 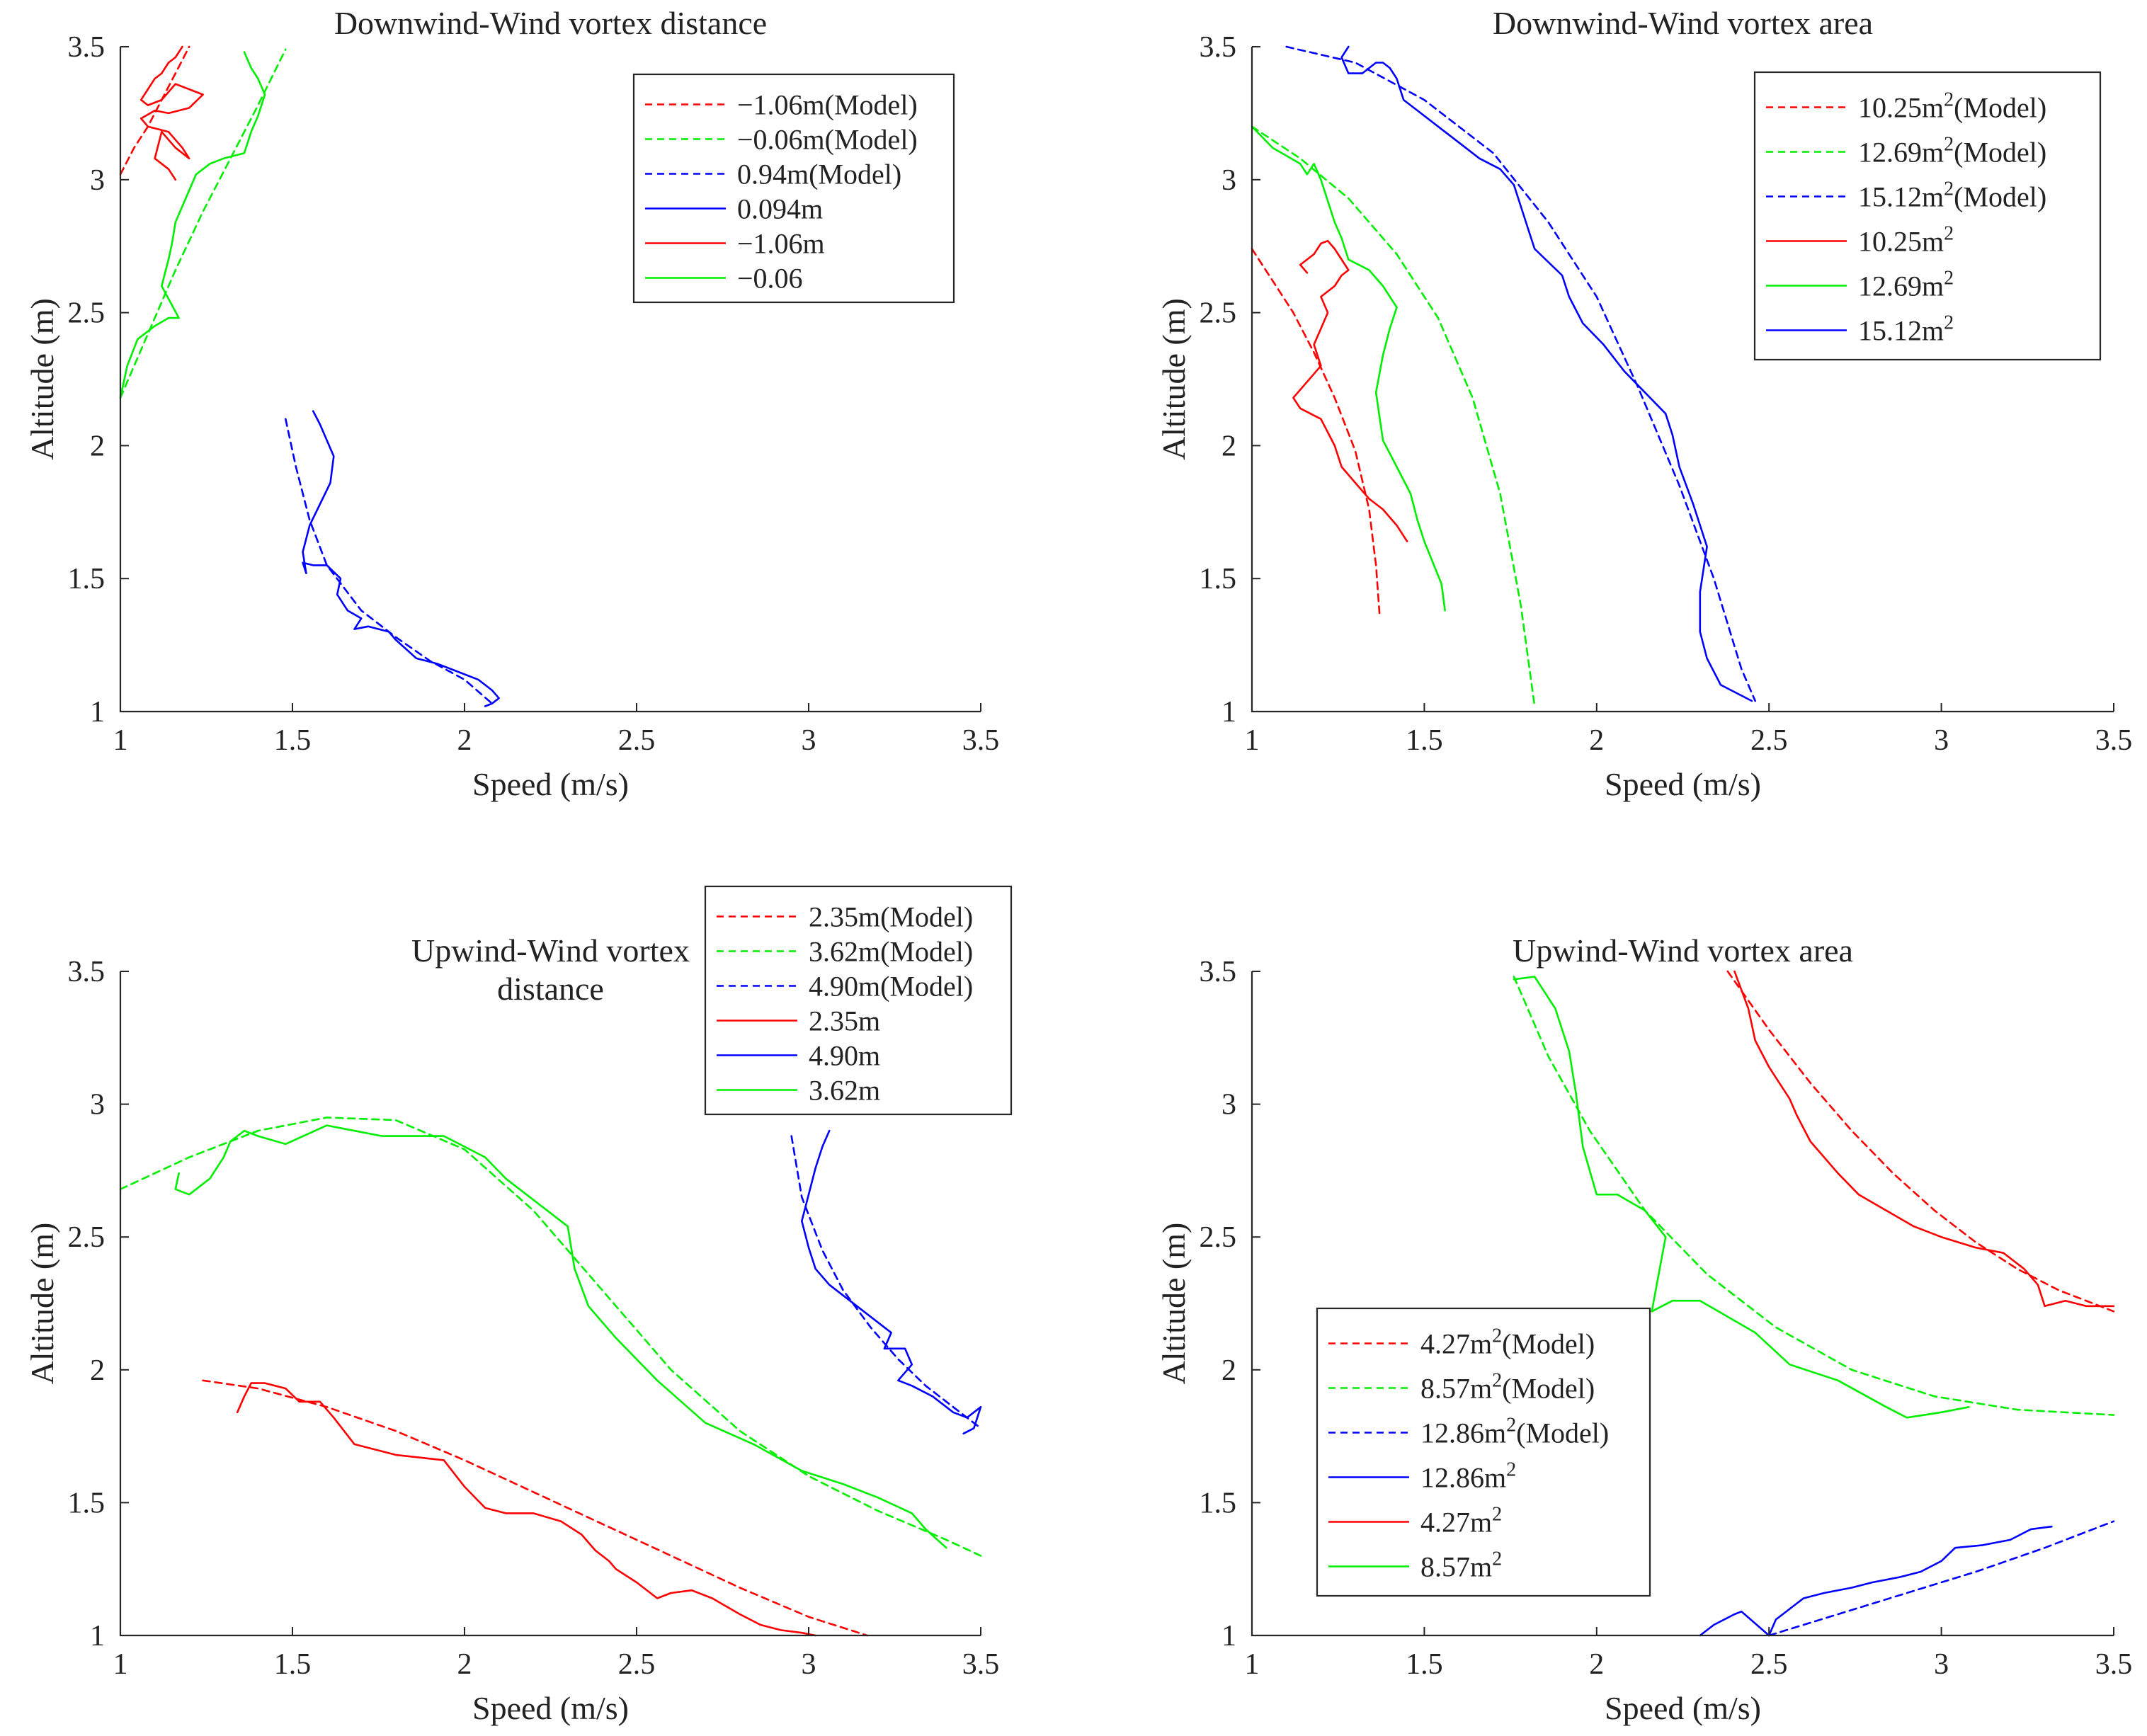 I want to click on legend-label: 4.27m2(Model), so click(x=1507, y=1343).